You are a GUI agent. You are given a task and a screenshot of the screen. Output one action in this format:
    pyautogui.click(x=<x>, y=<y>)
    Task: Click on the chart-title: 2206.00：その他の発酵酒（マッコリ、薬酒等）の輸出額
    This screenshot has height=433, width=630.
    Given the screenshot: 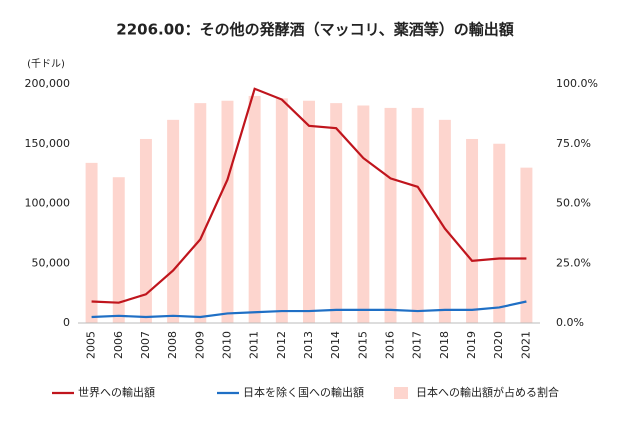 What is the action you would take?
    pyautogui.click(x=314, y=30)
    